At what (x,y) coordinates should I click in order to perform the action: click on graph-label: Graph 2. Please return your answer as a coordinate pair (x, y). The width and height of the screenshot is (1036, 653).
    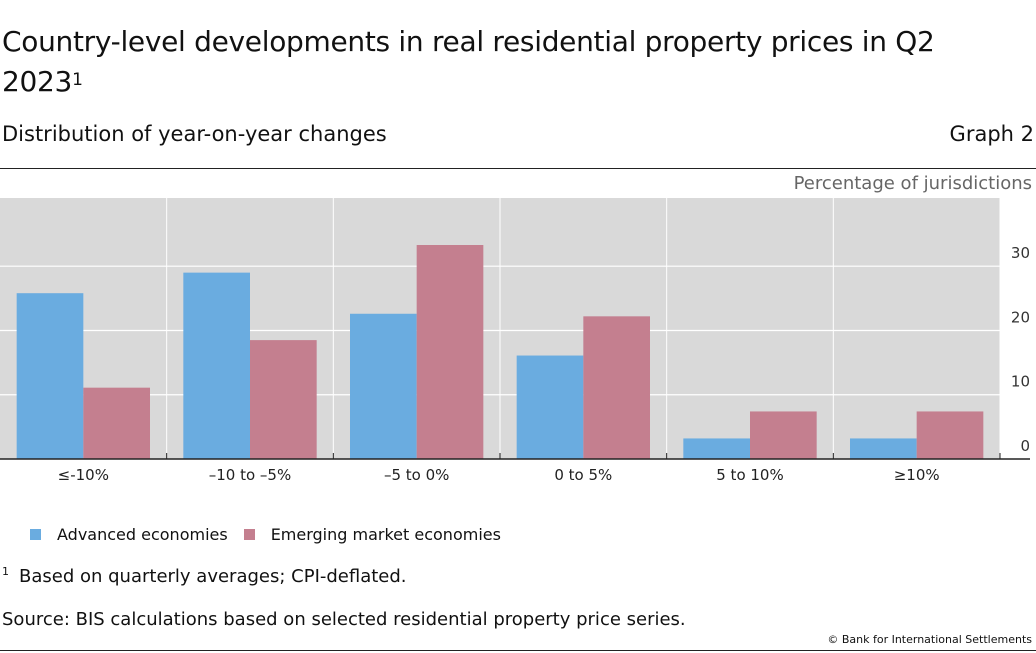
    Looking at the image, I should click on (991, 134).